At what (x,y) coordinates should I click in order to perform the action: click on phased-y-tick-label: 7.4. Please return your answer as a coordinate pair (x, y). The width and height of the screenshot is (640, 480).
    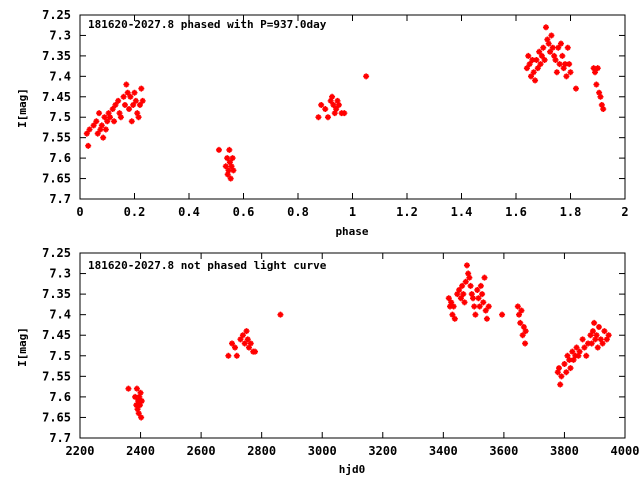
    Looking at the image, I should click on (60, 76).